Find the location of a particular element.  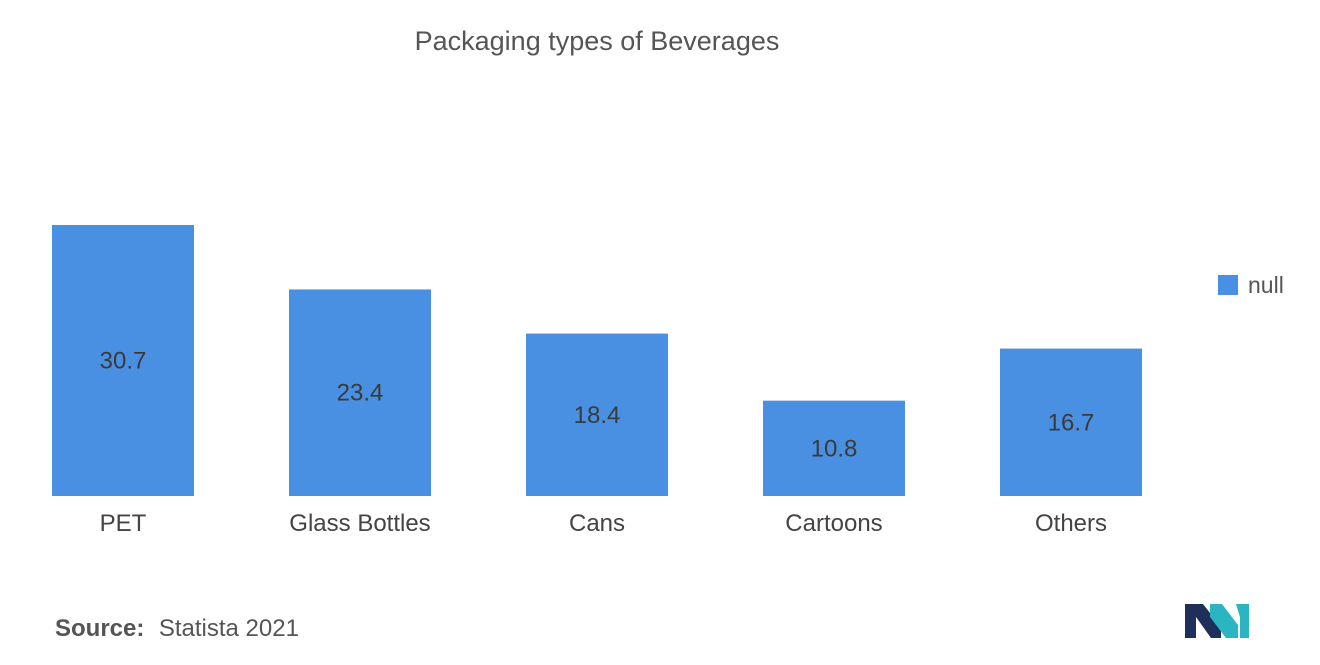

category-labels-layer: PET Glass Bottles Cans Cartoons Others is located at coordinates (603, 523).